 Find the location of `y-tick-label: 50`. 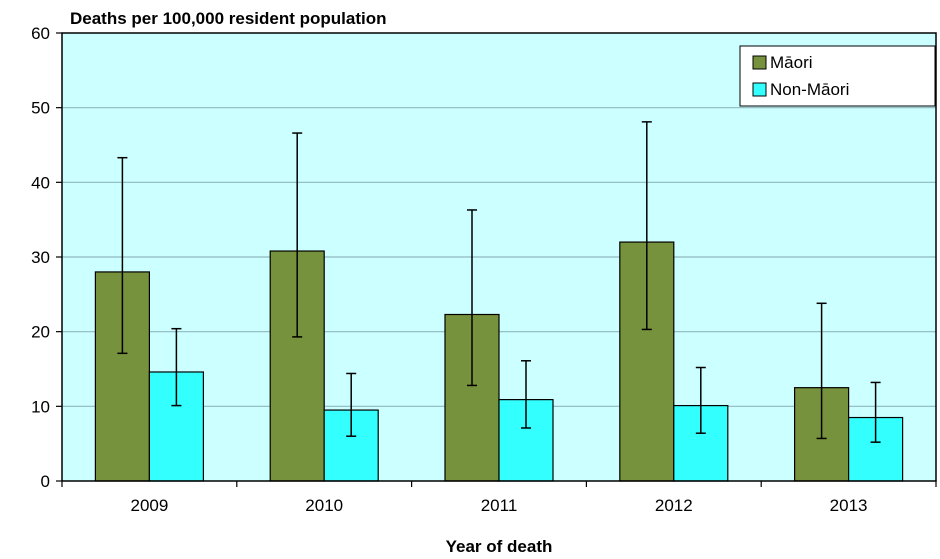

y-tick-label: 50 is located at coordinates (40, 108).